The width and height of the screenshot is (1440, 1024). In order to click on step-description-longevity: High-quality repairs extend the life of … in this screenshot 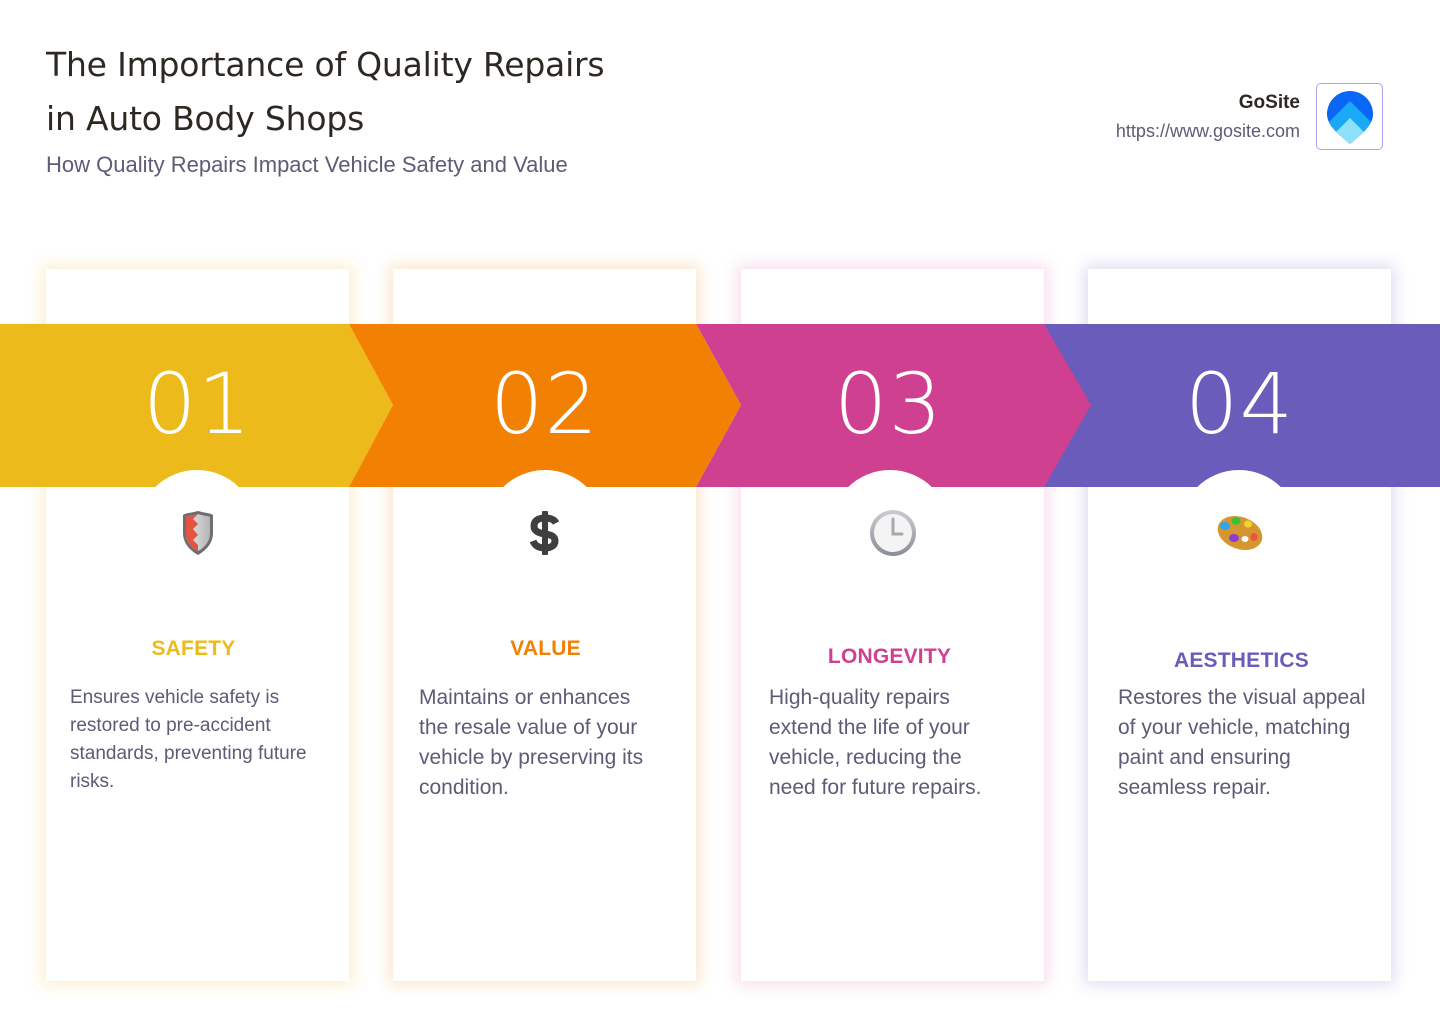, I will do `click(875, 742)`.